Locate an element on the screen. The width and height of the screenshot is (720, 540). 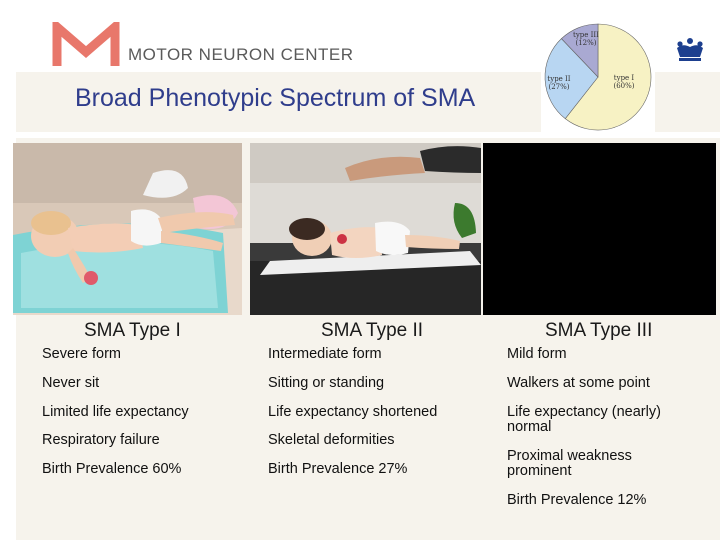
pie-chart: type III (12%) type II (27%) type I (60%) is located at coordinates (598, 77).